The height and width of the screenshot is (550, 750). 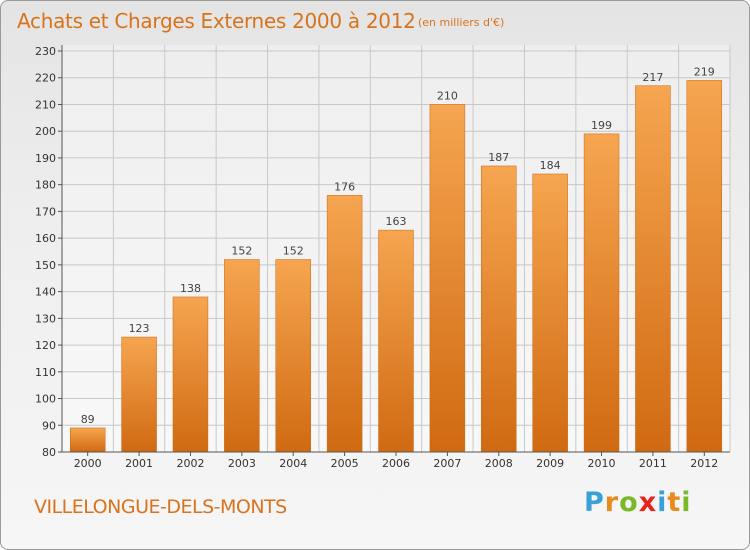 I want to click on data-label: 89, so click(x=88, y=419).